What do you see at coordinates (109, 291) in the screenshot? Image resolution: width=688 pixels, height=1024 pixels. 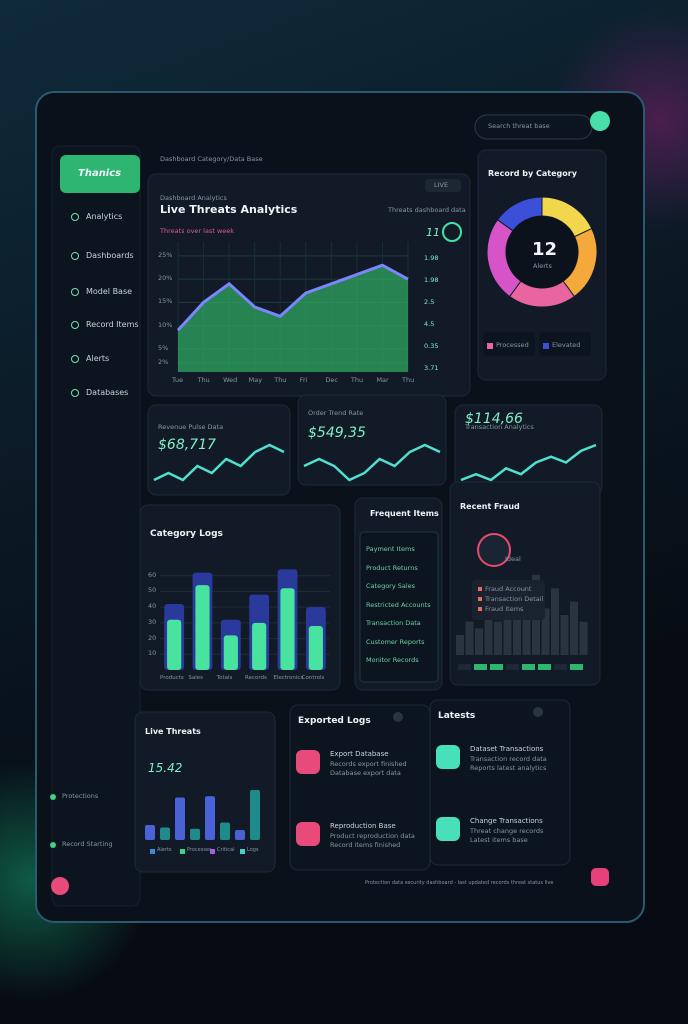 I see `nav-item: Model Base` at bounding box center [109, 291].